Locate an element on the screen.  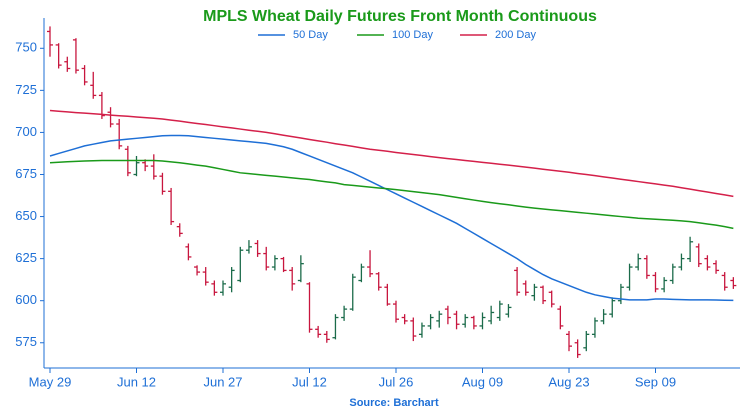
x-tick-label: Jun 12 is located at coordinates (136, 381).